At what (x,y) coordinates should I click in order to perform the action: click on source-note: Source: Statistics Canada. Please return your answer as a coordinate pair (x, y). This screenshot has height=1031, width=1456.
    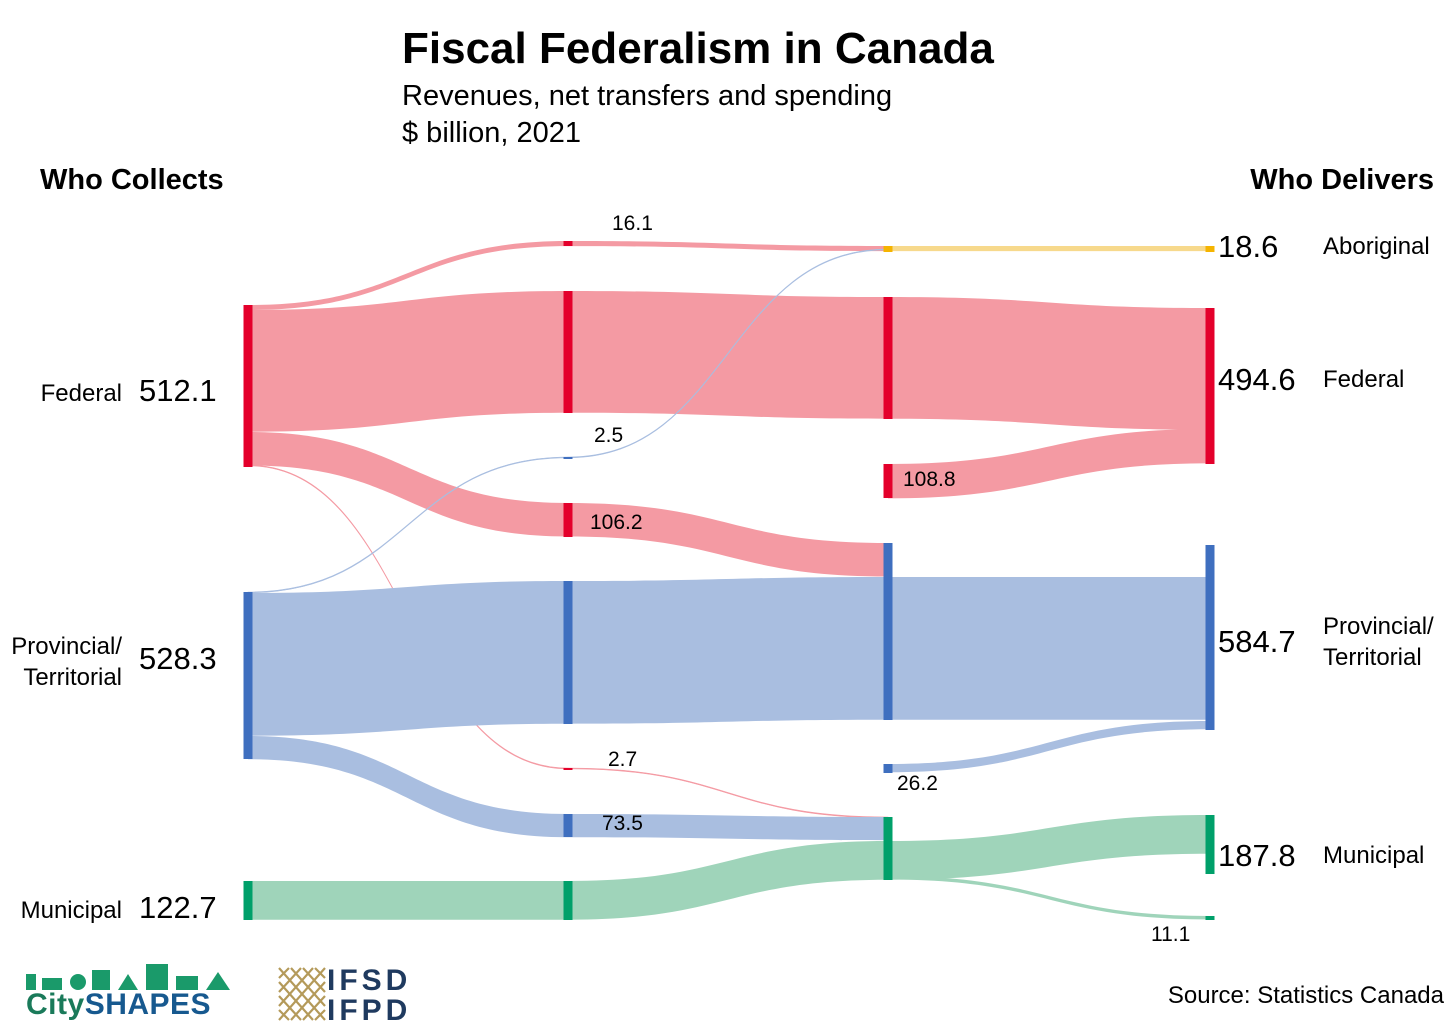
    Looking at the image, I should click on (1305, 995).